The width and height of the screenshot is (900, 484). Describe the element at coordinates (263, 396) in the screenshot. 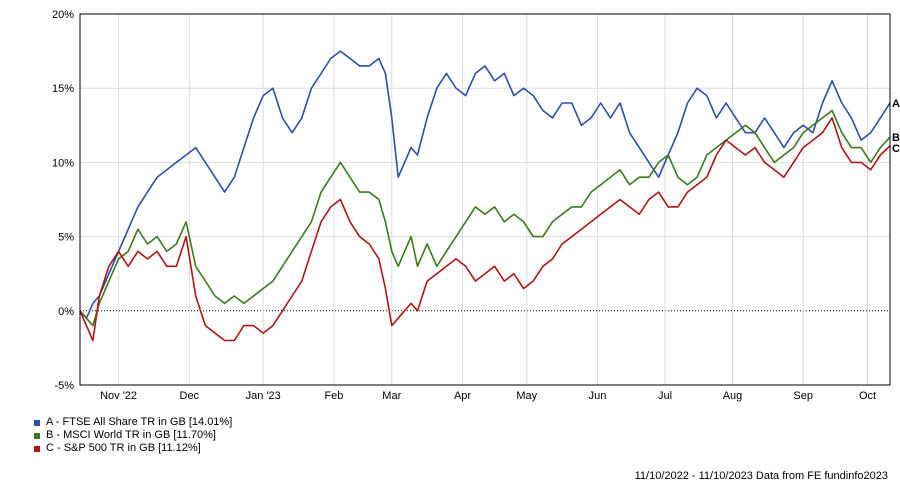

I see `x-tick-label: Jan '23` at that location.